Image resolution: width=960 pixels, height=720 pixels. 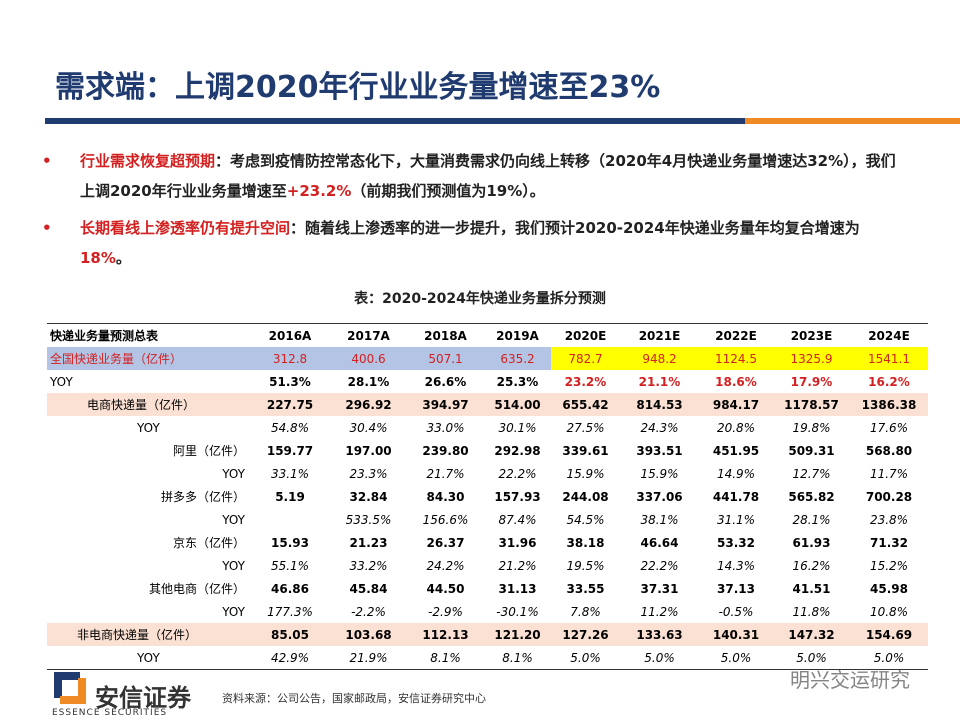 What do you see at coordinates (445, 404) in the screenshot?
I see `cell: 394.97` at bounding box center [445, 404].